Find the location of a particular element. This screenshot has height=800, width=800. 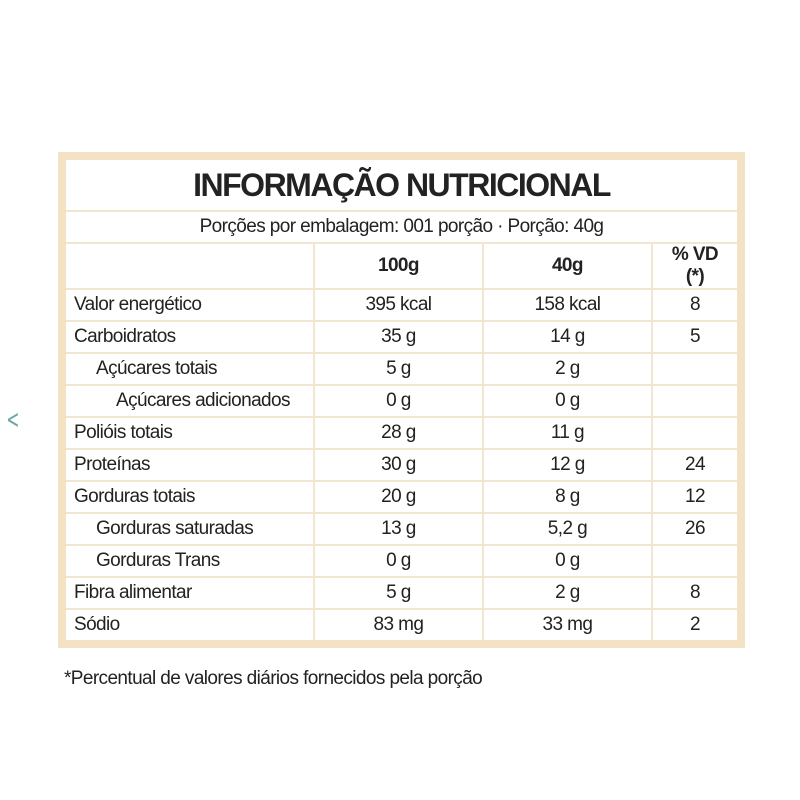

nutrient-name: Gorduras saturadas is located at coordinates (188, 529).